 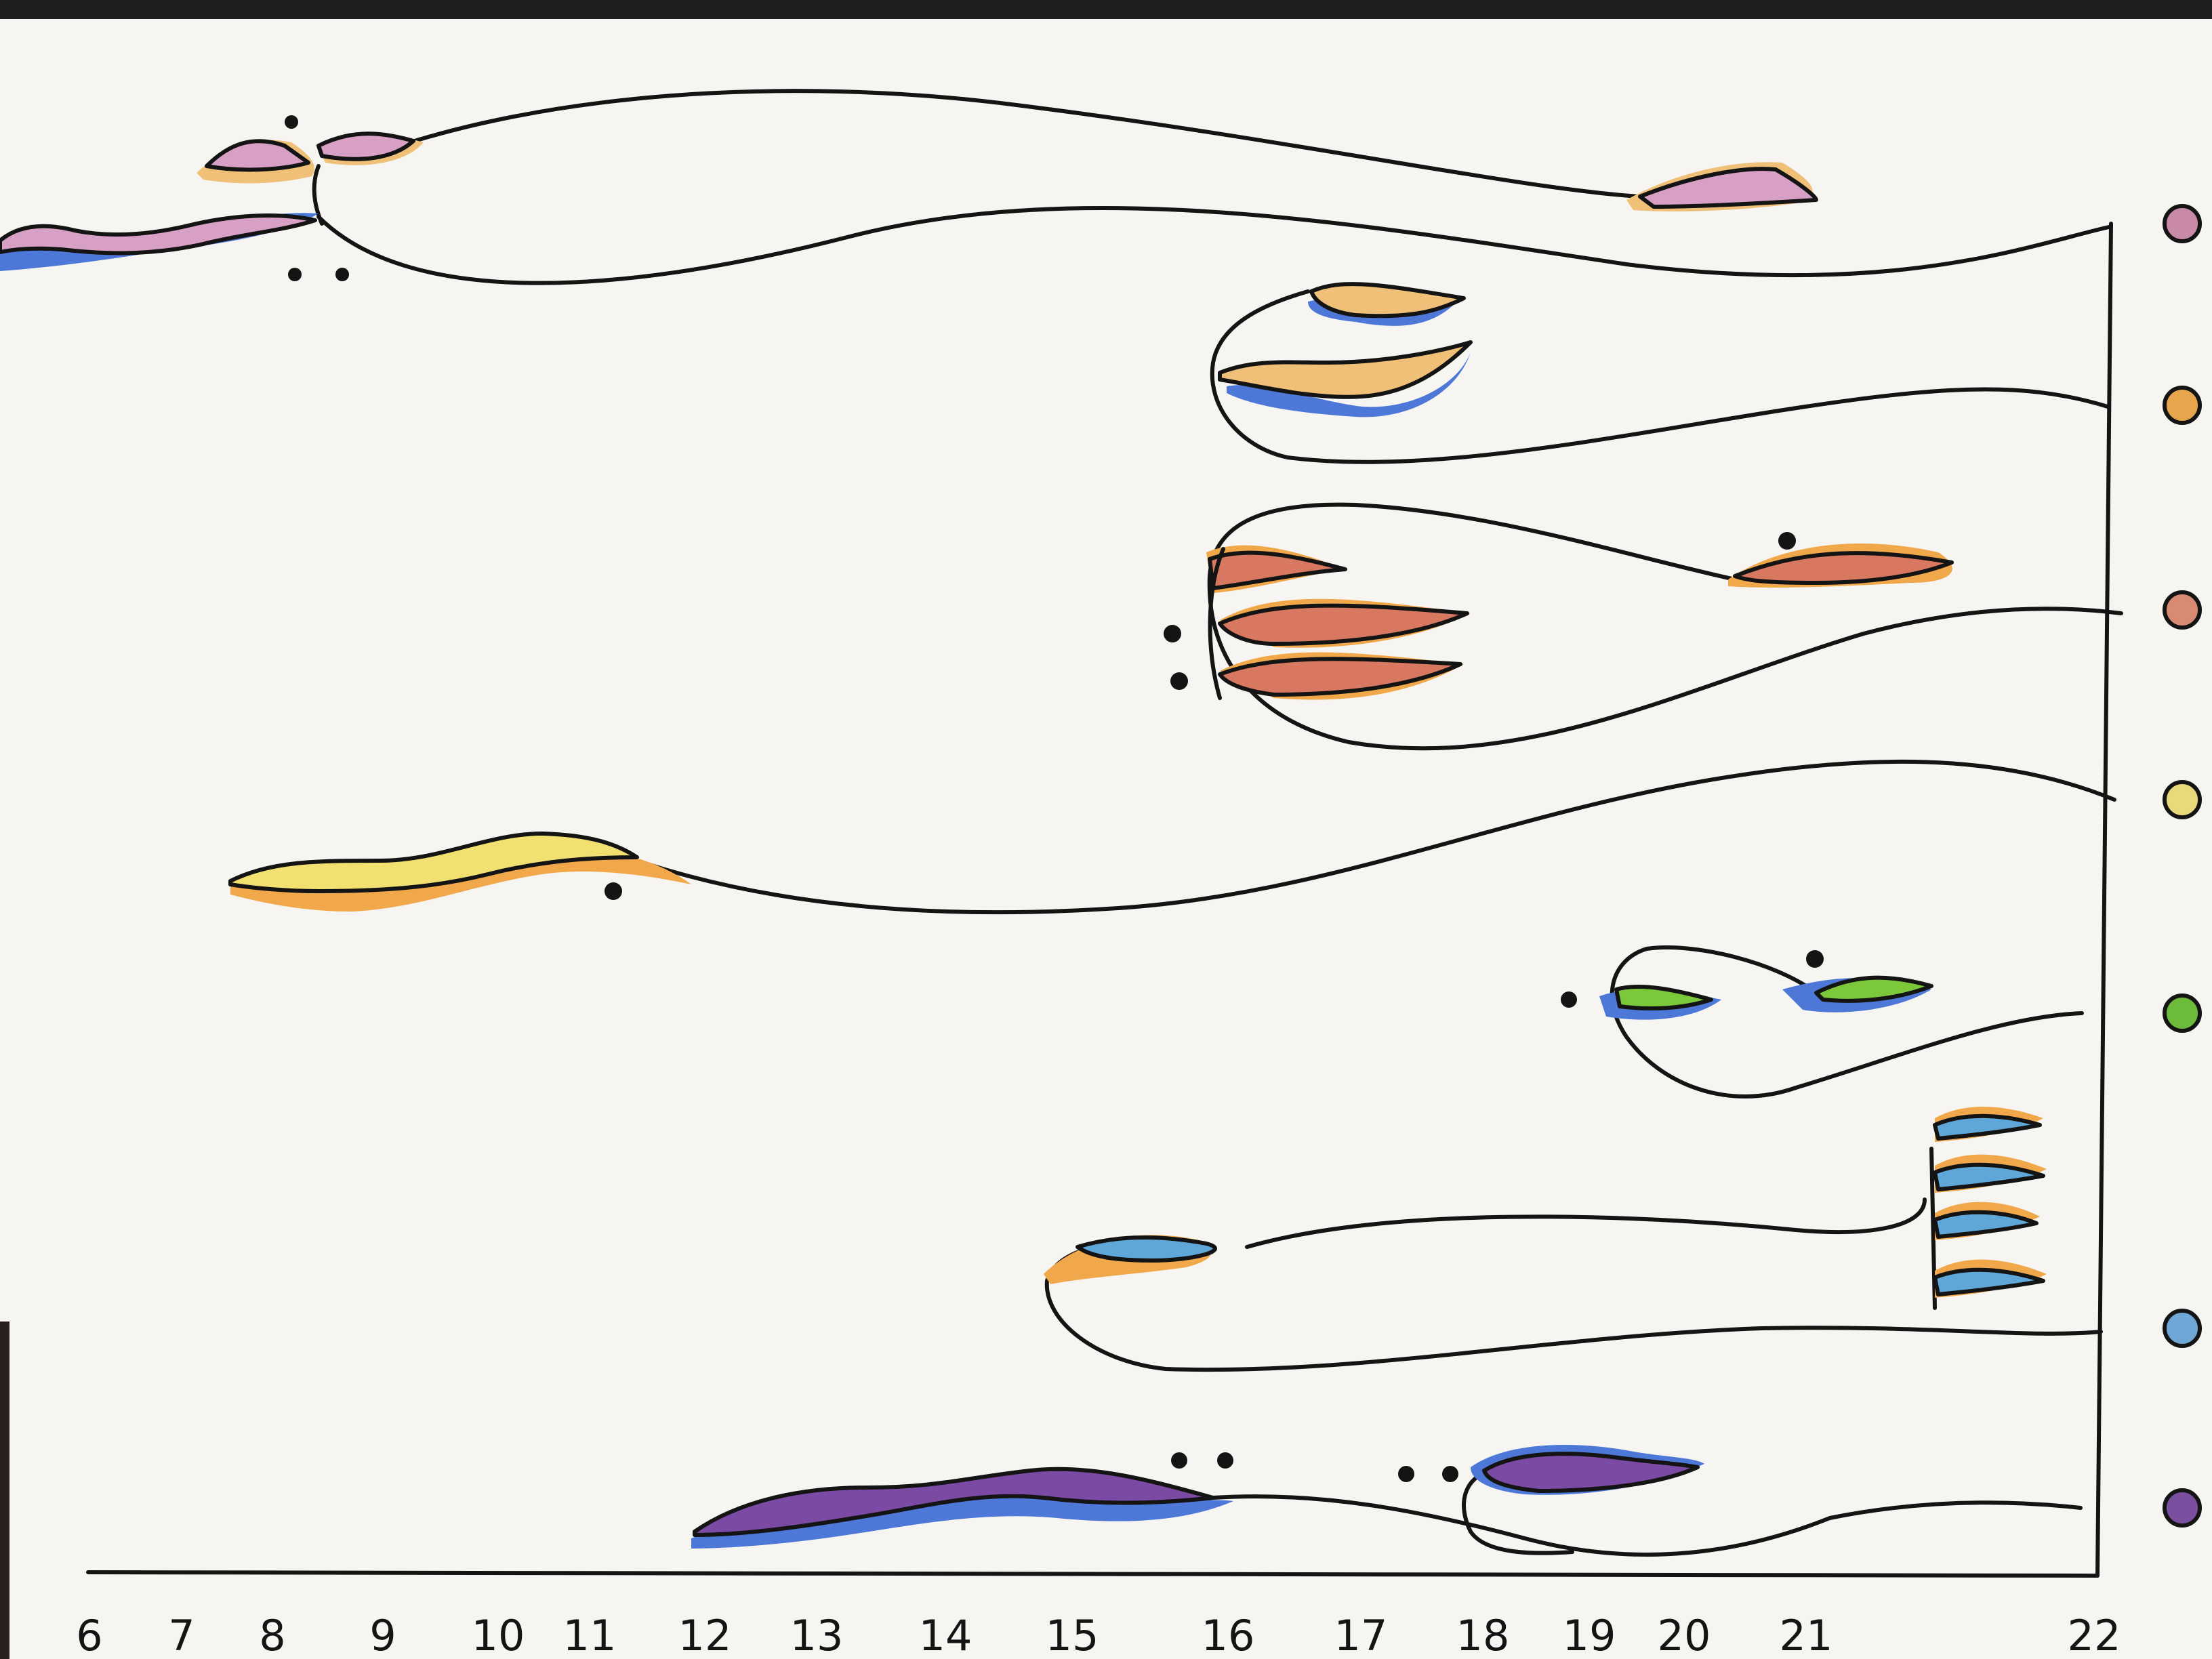 I want to click on lane-orange-lower-flame, so click(x=1345, y=370).